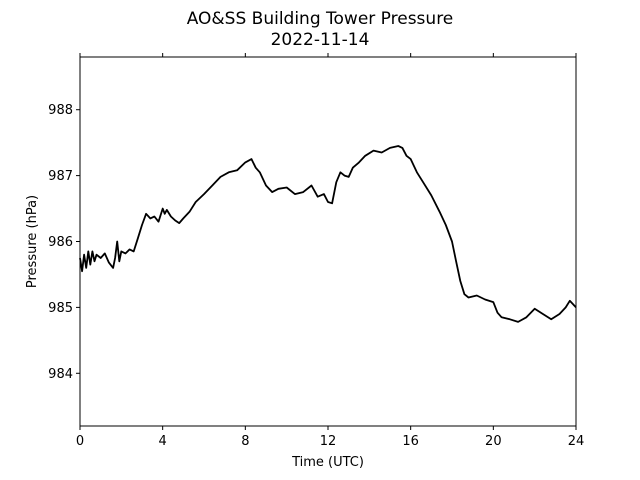 The height and width of the screenshot is (480, 640). I want to click on x-tick-label: 16, so click(410, 441).